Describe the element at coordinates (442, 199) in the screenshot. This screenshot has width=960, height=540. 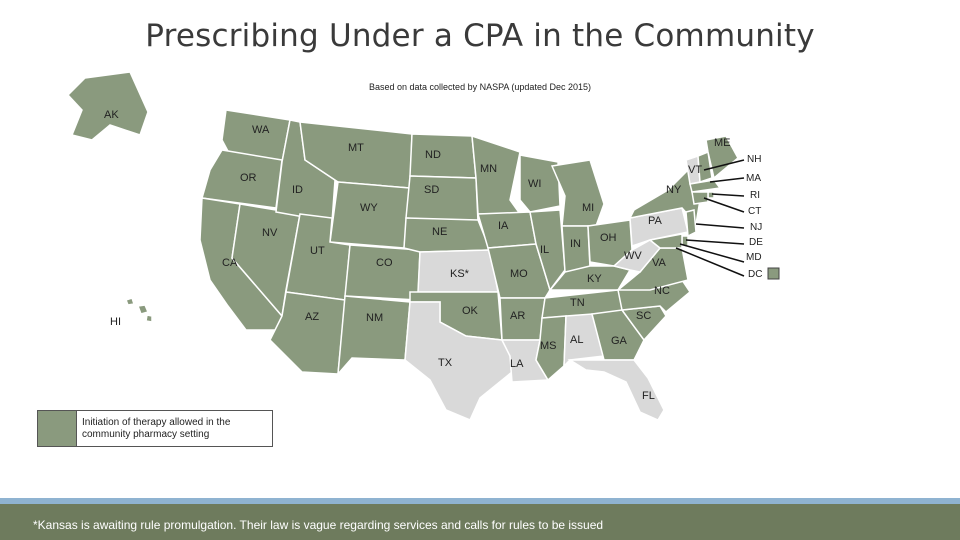
I see `state-sd` at that location.